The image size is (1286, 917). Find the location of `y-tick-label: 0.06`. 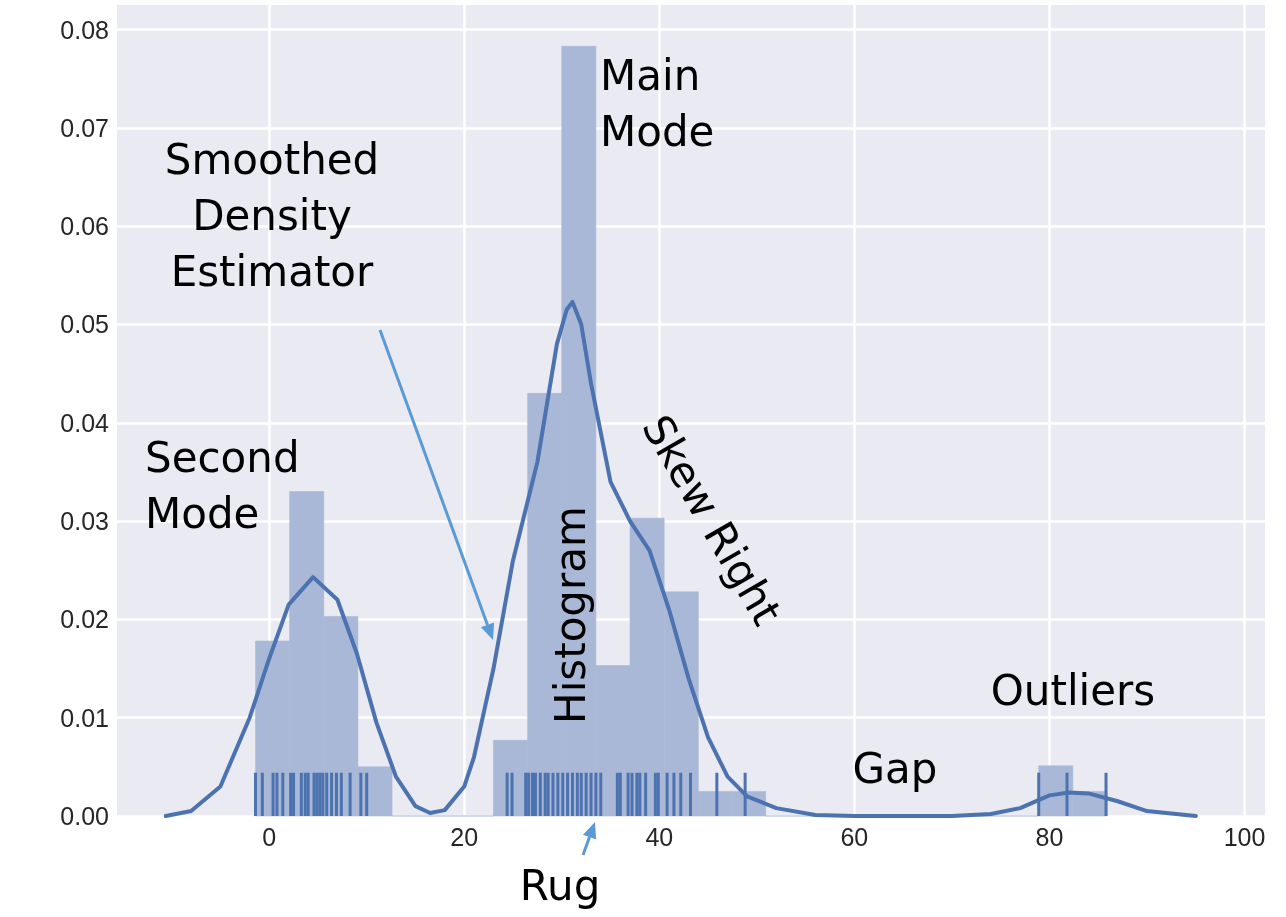

y-tick-label: 0.06 is located at coordinates (84, 226).